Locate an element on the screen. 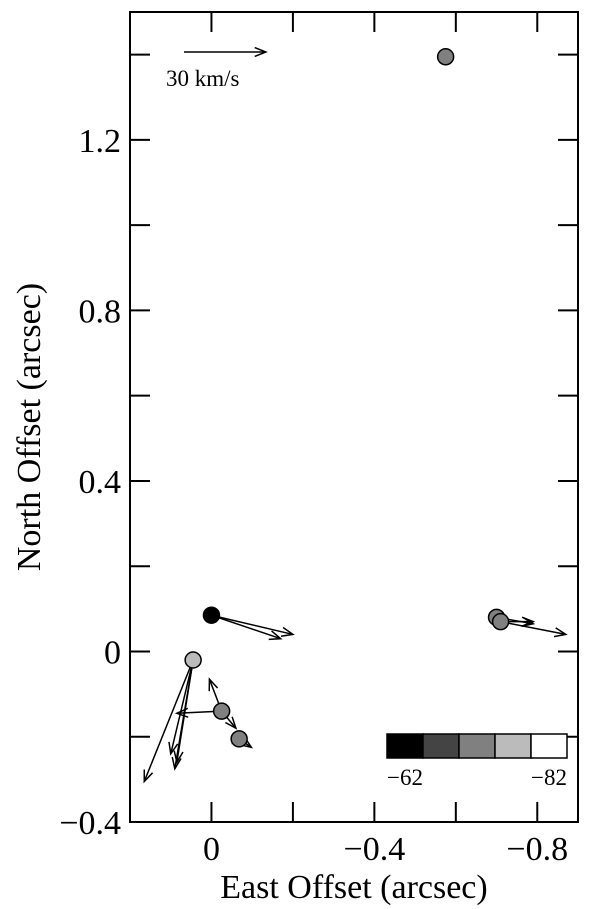  velocity-scale-legend: 30 km/s is located at coordinates (217, 68).